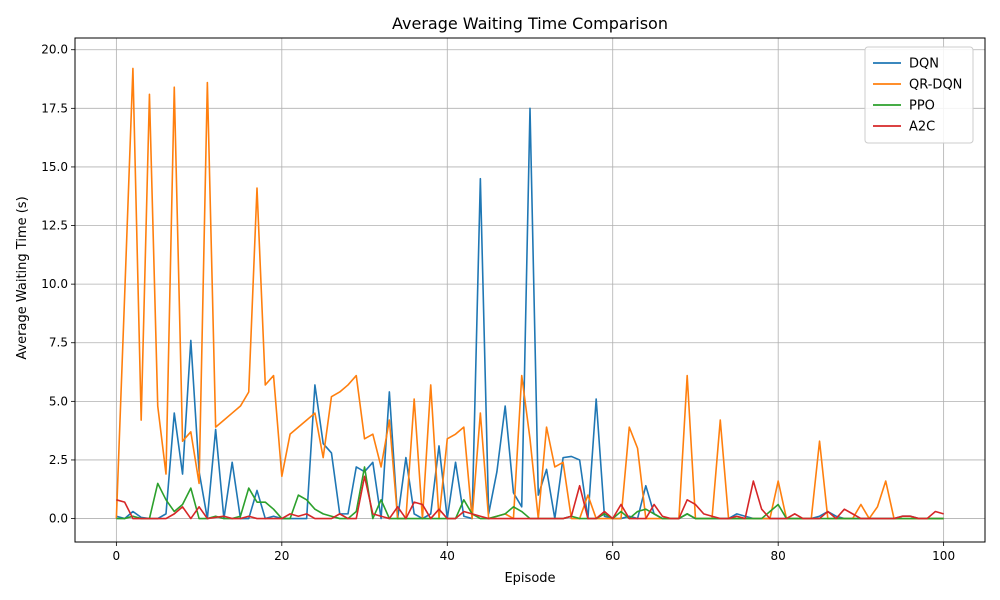 This screenshot has height=600, width=1000. I want to click on x-axis-label: Episode, so click(529, 578).